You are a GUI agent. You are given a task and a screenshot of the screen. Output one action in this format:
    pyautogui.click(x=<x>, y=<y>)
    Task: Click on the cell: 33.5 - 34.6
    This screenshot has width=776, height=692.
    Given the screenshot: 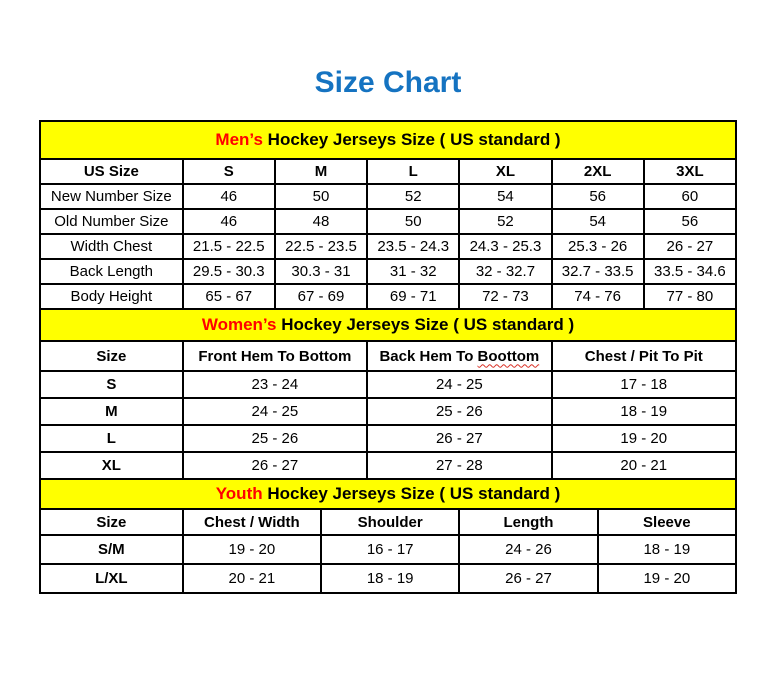 What is the action you would take?
    pyautogui.click(x=690, y=271)
    